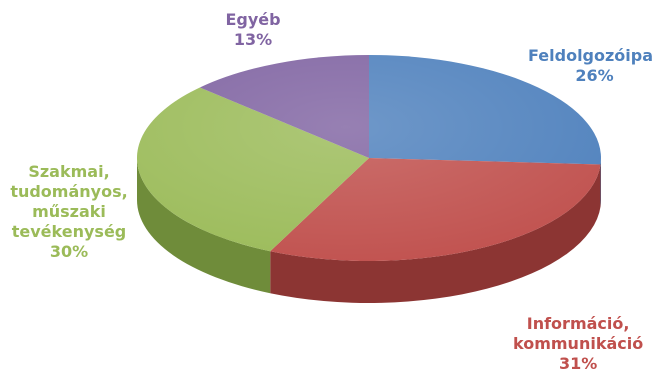  What do you see at coordinates (253, 19) in the screenshot?
I see `slice-name: Egyéb` at bounding box center [253, 19].